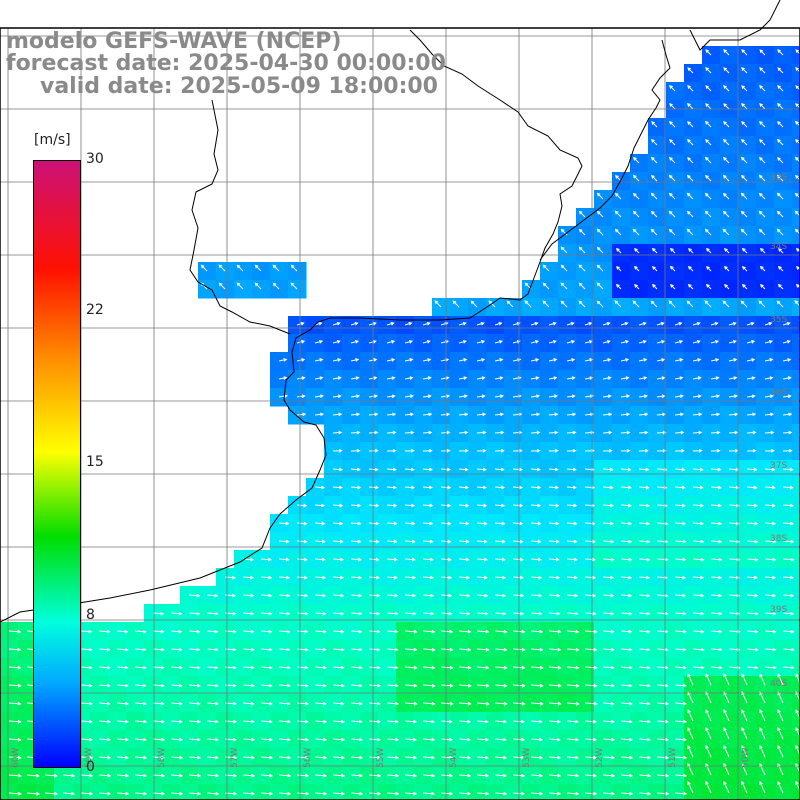 The width and height of the screenshot is (800, 800). I want to click on latitude-label: 40S, so click(778, 684).